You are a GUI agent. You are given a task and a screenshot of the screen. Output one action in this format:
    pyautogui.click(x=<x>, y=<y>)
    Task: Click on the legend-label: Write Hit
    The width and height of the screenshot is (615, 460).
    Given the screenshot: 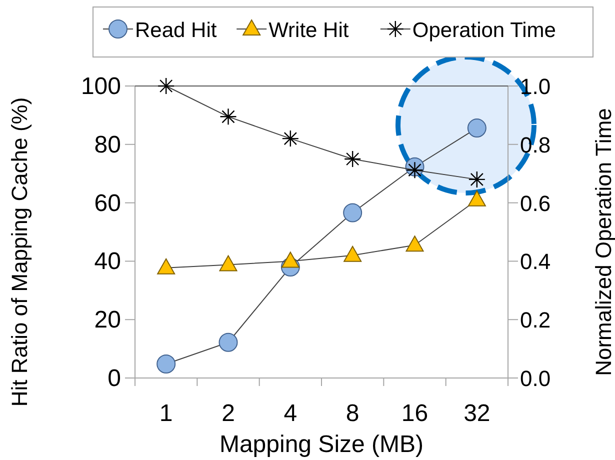 What is the action you would take?
    pyautogui.click(x=308, y=30)
    